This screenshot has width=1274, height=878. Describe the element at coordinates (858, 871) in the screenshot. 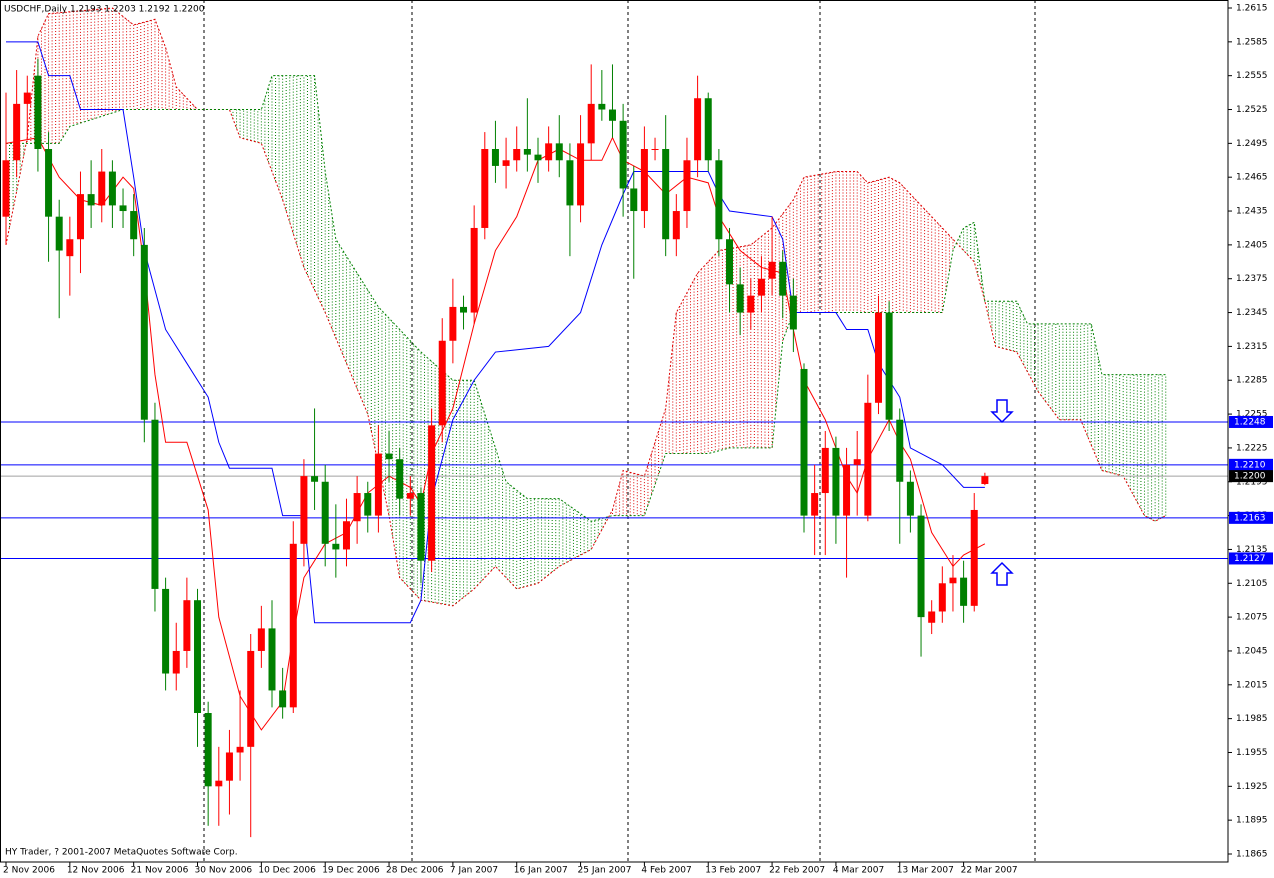

I see `x-tick-label: 4 Mar 2007` at that location.